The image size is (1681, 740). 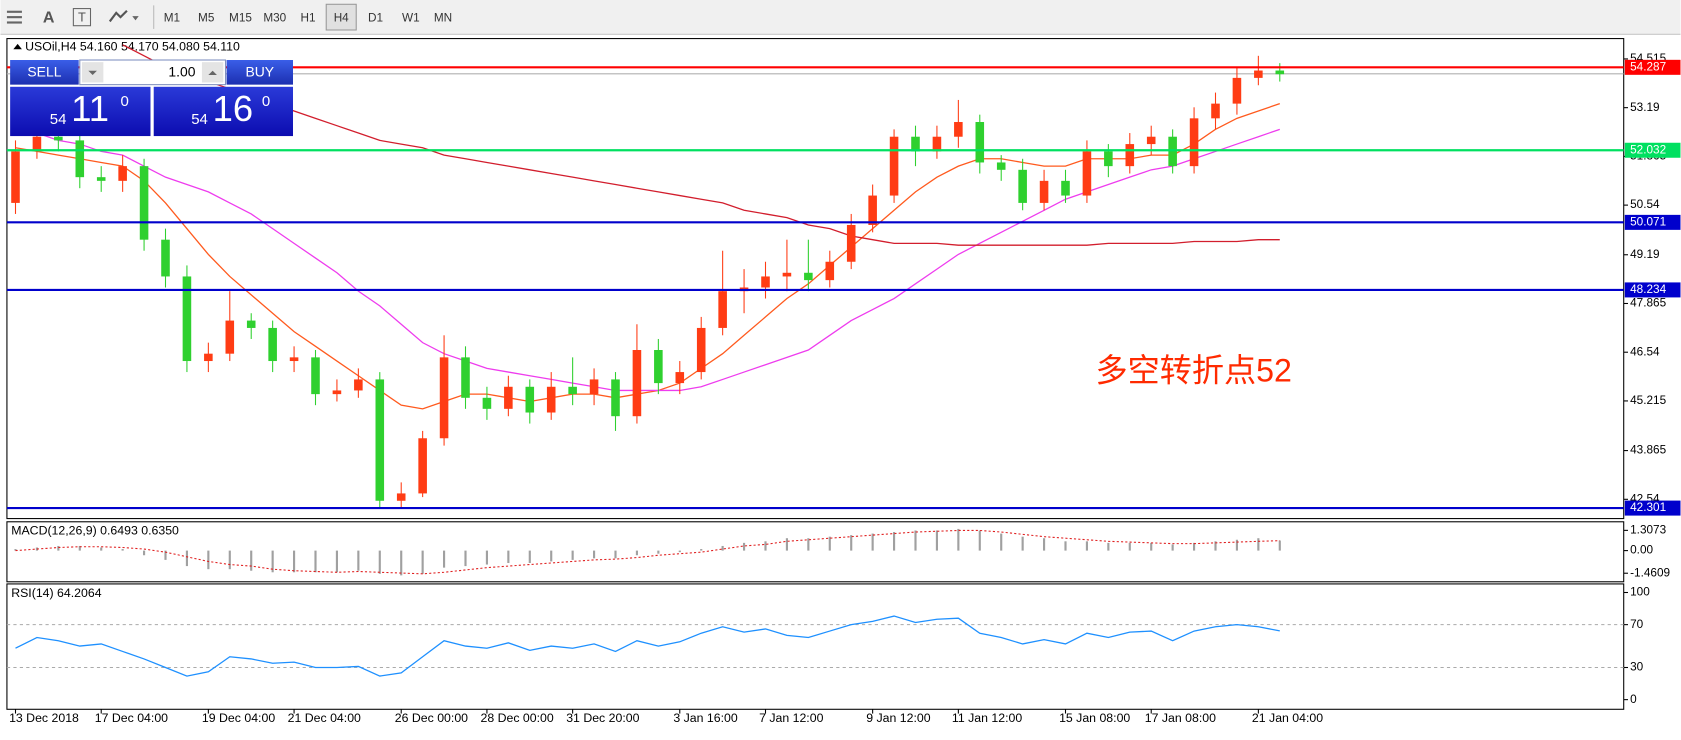 What do you see at coordinates (1645, 351) in the screenshot?
I see `y-tick-label: 46.54` at bounding box center [1645, 351].